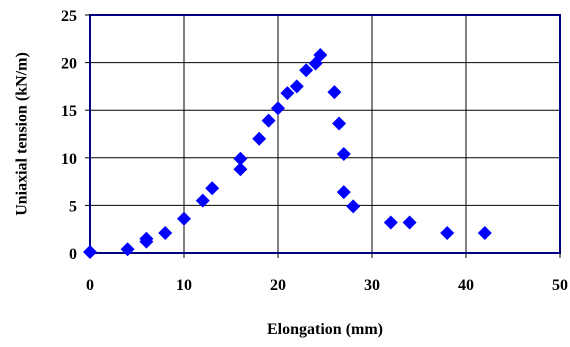 This screenshot has height=347, width=570. Describe the element at coordinates (69, 111) in the screenshot. I see `y-tick-label: 15` at that location.